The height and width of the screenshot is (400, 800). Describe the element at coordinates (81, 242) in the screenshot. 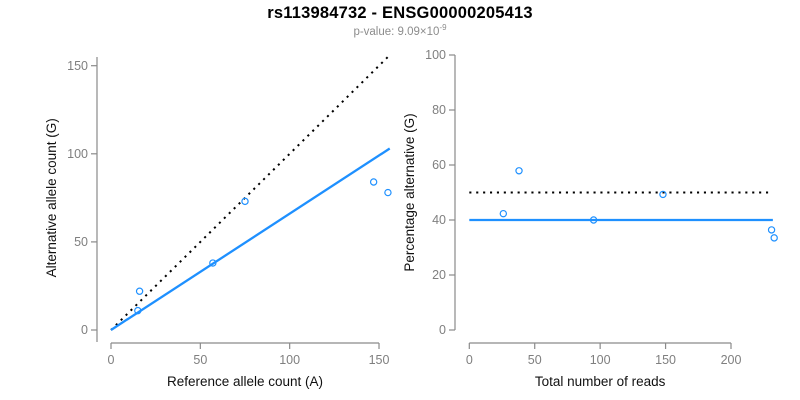

I see `y-tick-label: 50` at that location.